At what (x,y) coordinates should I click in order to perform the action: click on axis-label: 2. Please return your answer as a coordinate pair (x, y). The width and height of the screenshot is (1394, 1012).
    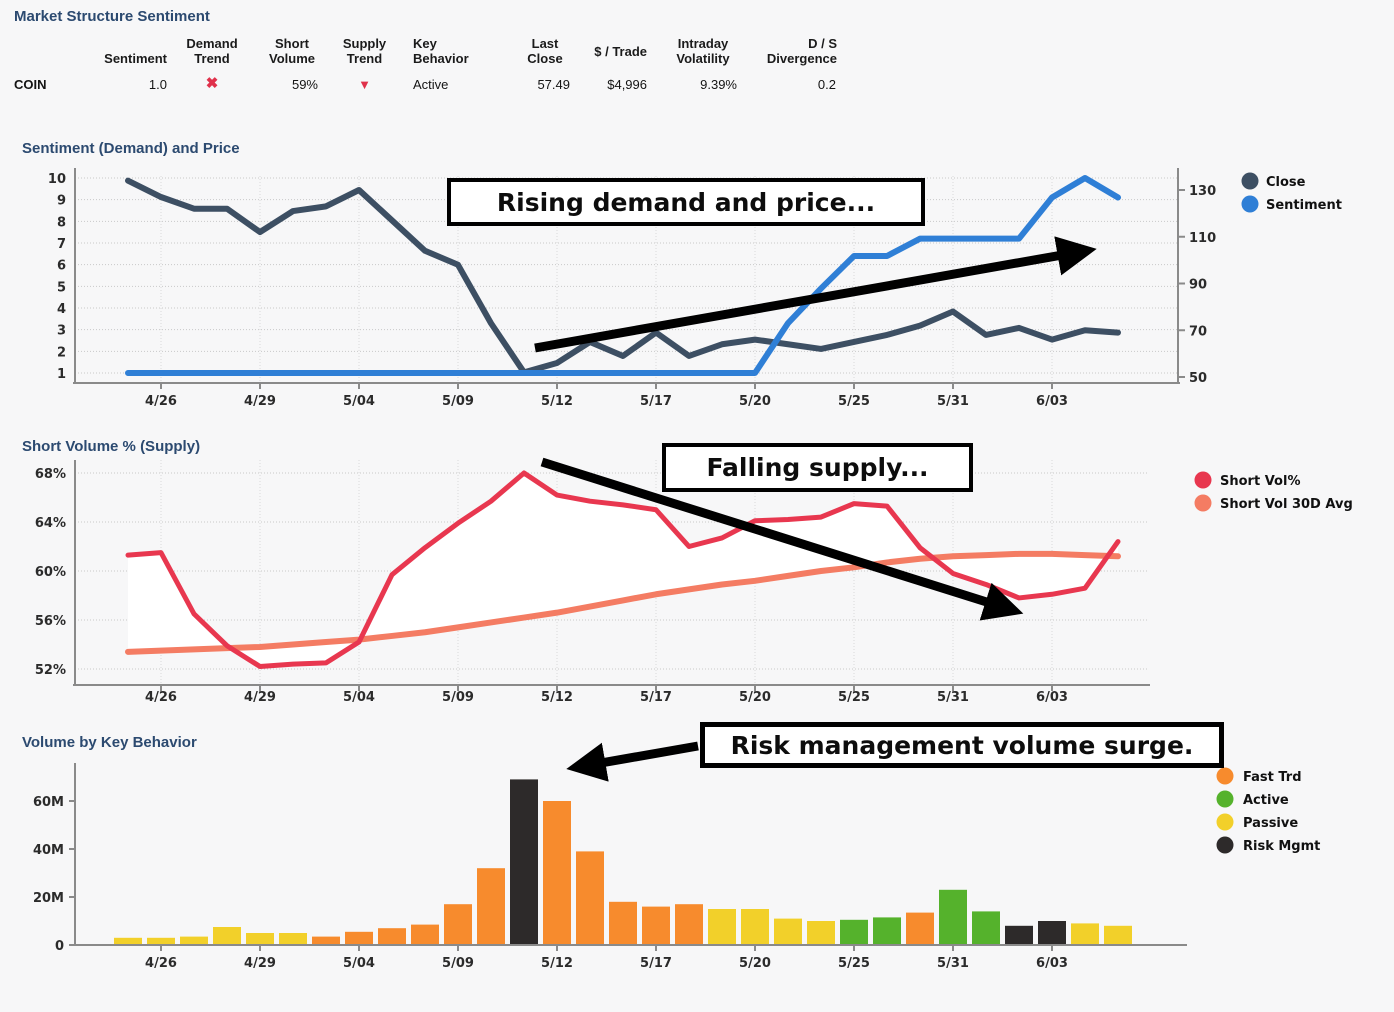
    Looking at the image, I should click on (61, 352).